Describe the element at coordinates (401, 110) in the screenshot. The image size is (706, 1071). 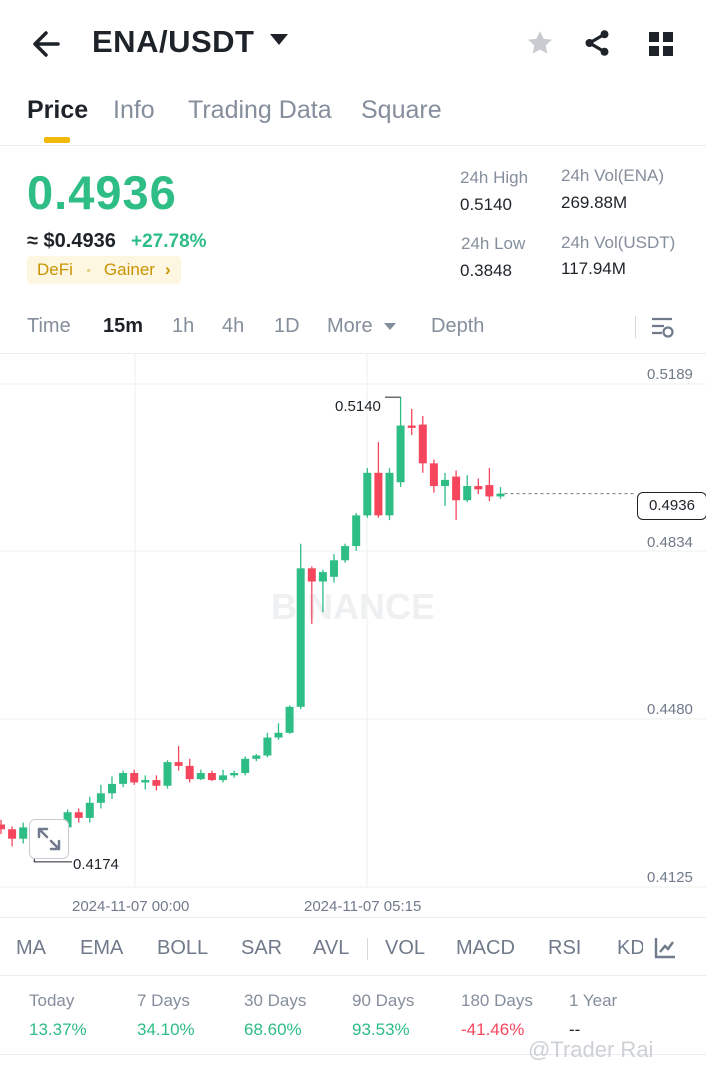
I see `tab-square: Square` at that location.